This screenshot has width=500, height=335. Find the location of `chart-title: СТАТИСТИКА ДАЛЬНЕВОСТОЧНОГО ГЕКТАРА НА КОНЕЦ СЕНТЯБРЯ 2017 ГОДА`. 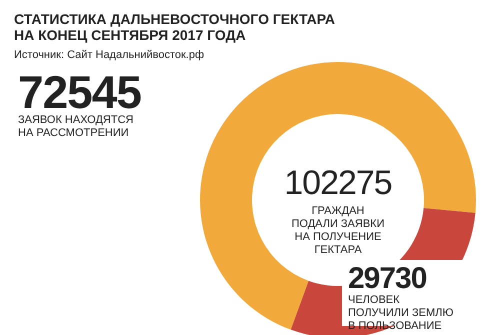

chart-title: СТАТИСТИКА ДАЛЬНЕВОСТОЧНОГО ГЕКТАРА НА КОНЕЦ СЕНТЯБРЯ 2017 ГОДА is located at coordinates (175, 27).